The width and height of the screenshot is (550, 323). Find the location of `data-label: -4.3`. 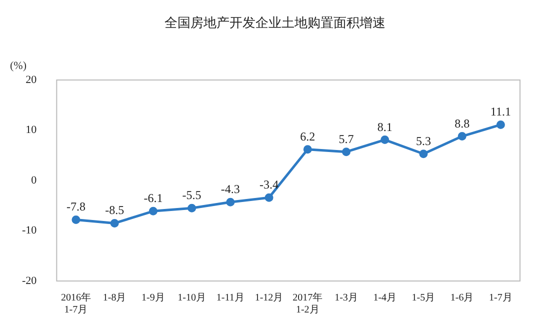

data-label: -4.3 is located at coordinates (230, 189).